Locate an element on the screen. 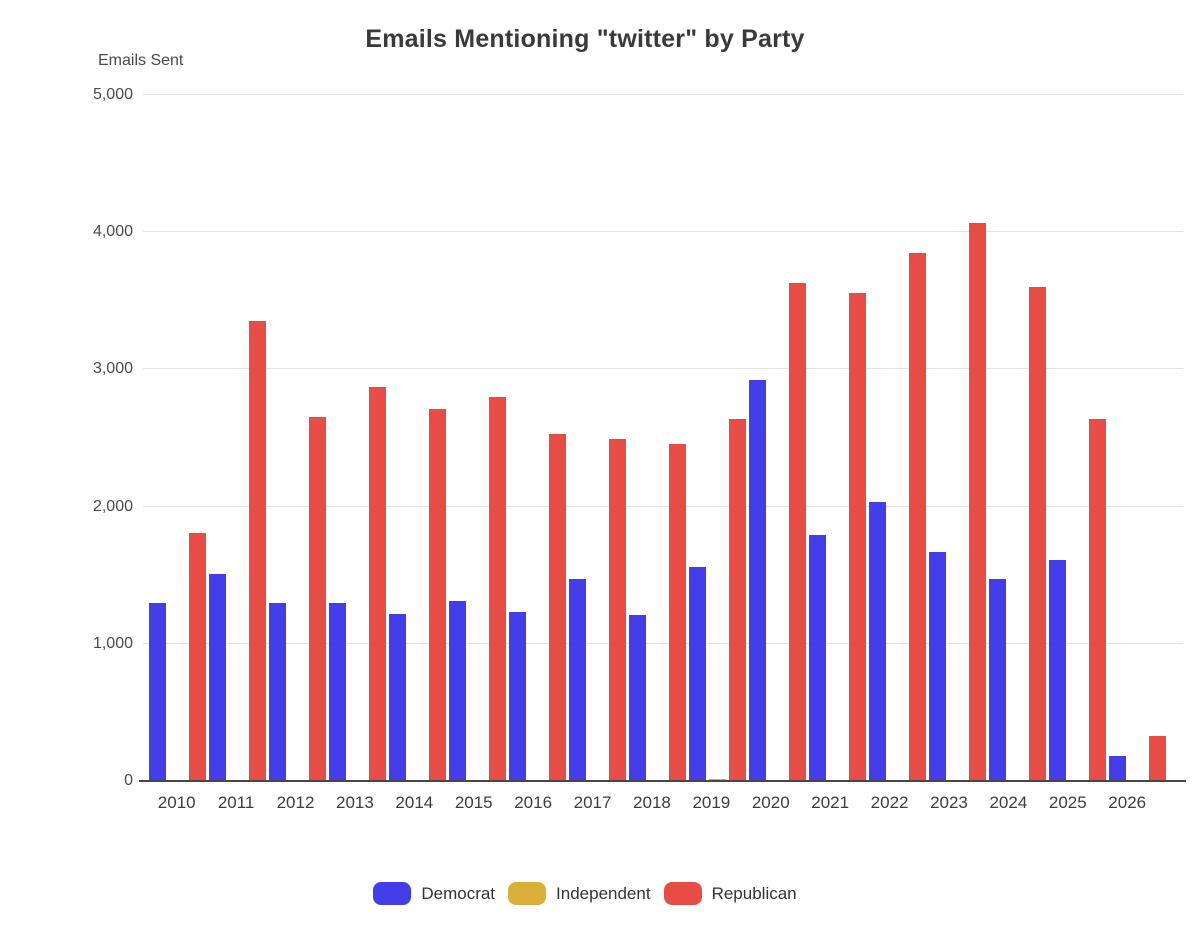 This screenshot has height=929, width=1200. y-tick-label-4000: 4,000 is located at coordinates (112, 232).